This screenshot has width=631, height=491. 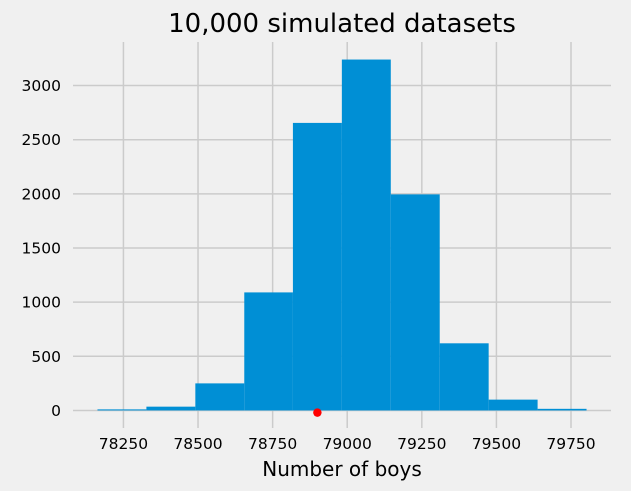 I want to click on x-tick-label: 79750, so click(x=570, y=444).